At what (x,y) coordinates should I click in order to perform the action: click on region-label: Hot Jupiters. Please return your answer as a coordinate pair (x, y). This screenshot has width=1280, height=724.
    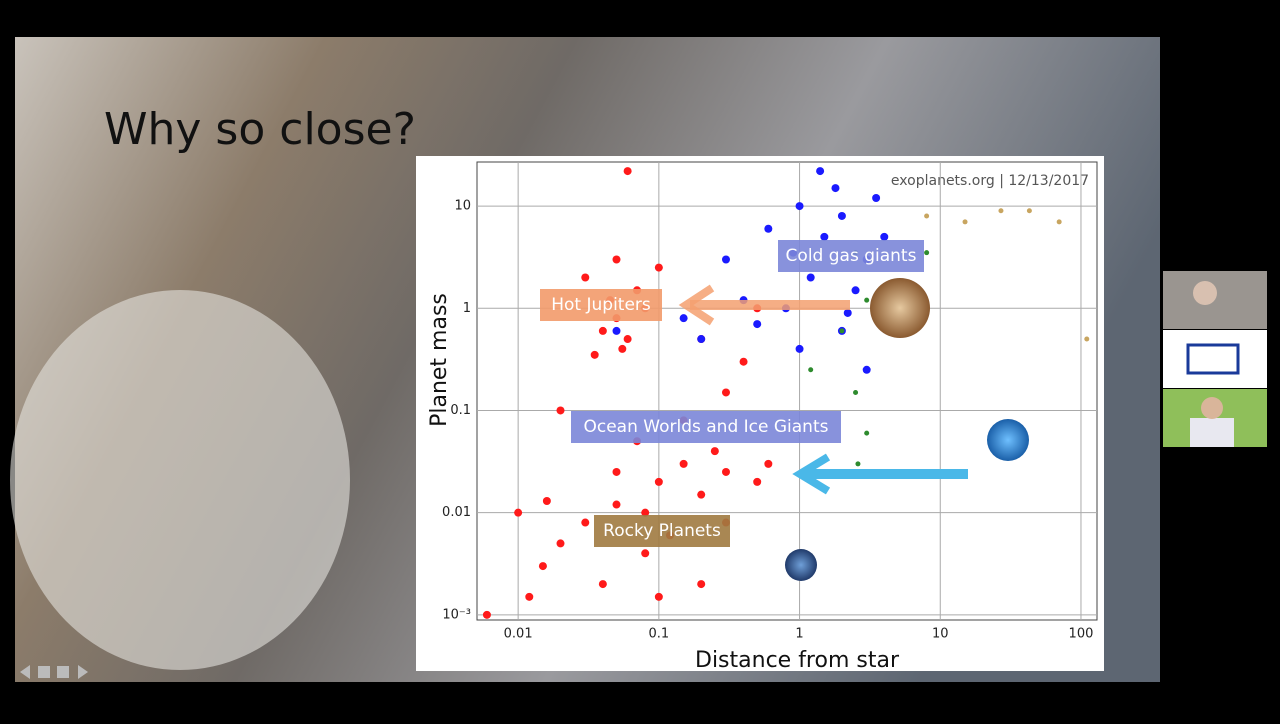
    Looking at the image, I should click on (601, 305).